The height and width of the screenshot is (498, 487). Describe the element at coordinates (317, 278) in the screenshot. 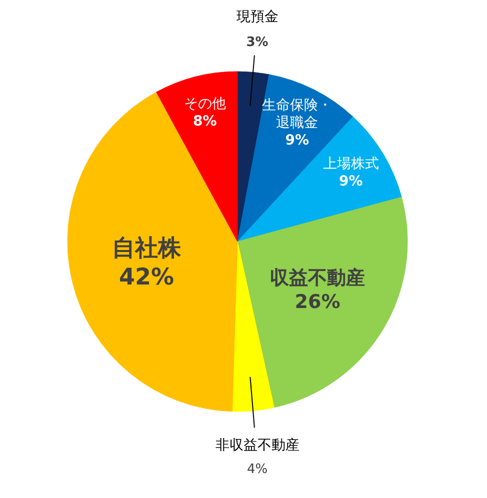

I see `slice-label: 収益不動産` at that location.